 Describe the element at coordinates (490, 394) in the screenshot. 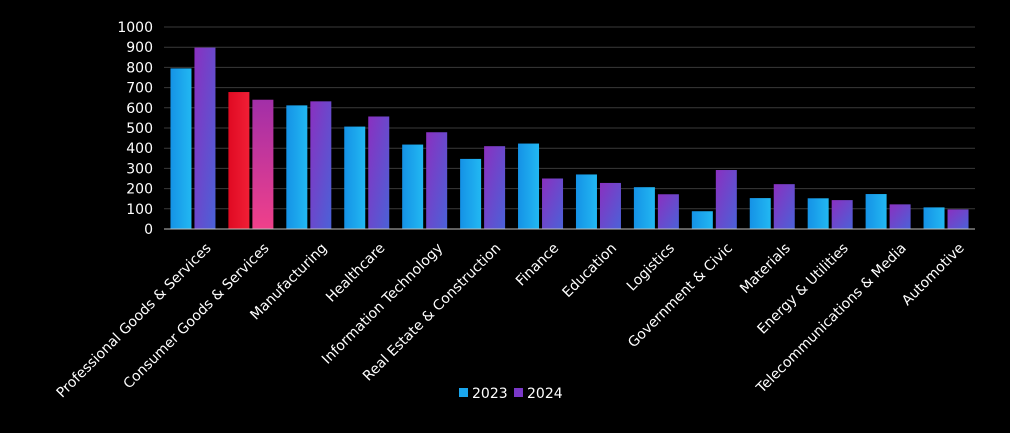

I see `legend-label-2023: 2023` at that location.